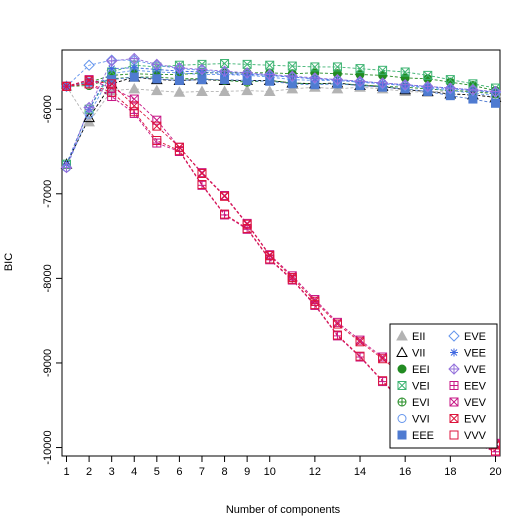 This screenshot has width=531, height=527. Describe the element at coordinates (495, 472) in the screenshot. I see `x-tick-label: 20` at that location.